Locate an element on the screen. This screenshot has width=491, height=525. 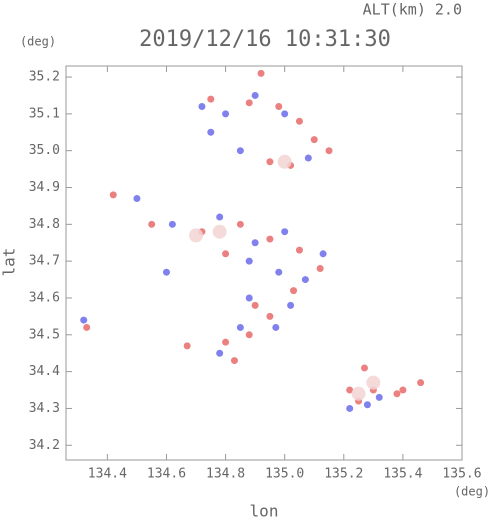
y-tick-label: 34.4 is located at coordinates (44, 371).